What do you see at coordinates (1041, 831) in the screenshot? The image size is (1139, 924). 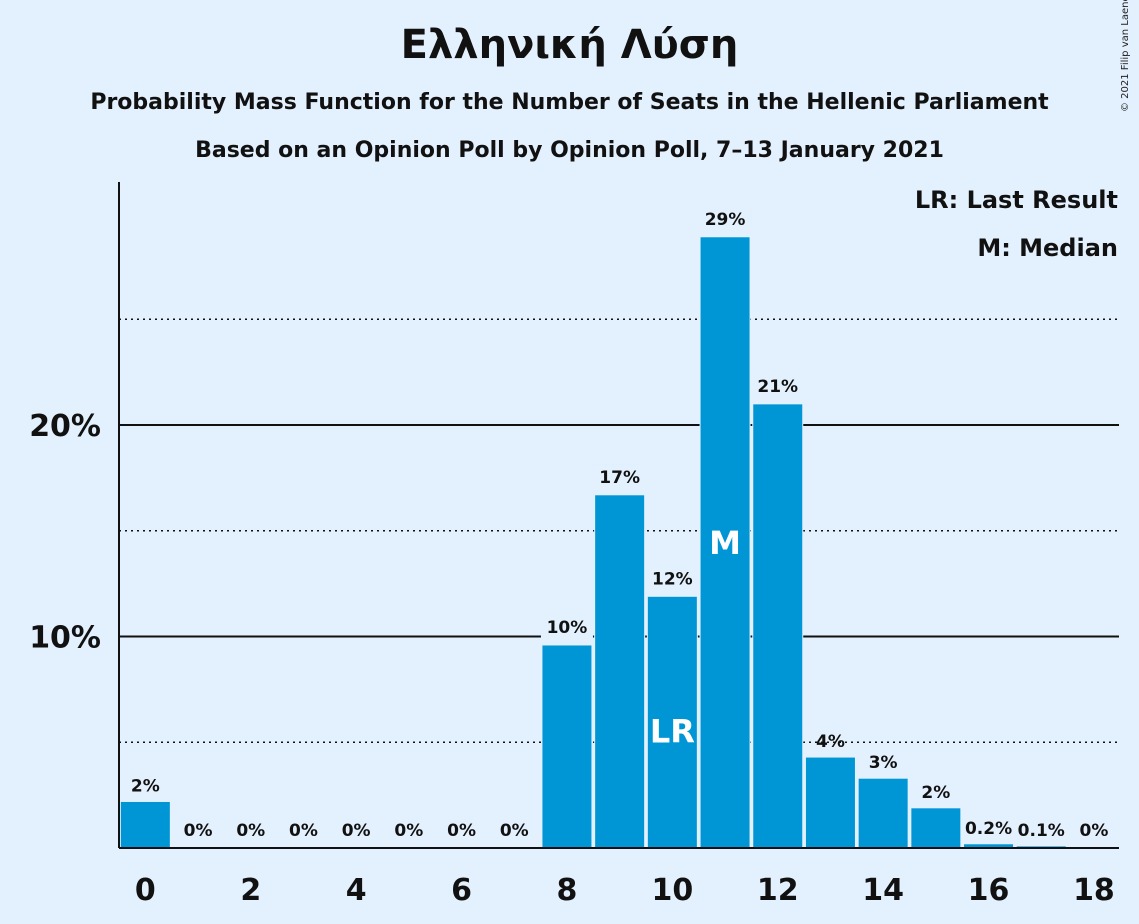 I see `bar-value-label: 0.1%` at bounding box center [1041, 831].